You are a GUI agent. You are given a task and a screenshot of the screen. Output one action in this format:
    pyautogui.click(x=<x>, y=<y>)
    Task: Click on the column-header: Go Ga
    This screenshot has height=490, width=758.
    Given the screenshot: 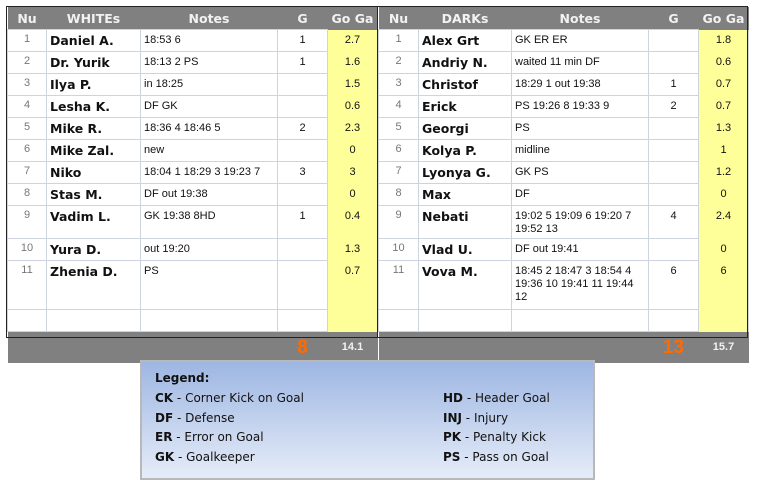 What is the action you would take?
    pyautogui.click(x=352, y=18)
    